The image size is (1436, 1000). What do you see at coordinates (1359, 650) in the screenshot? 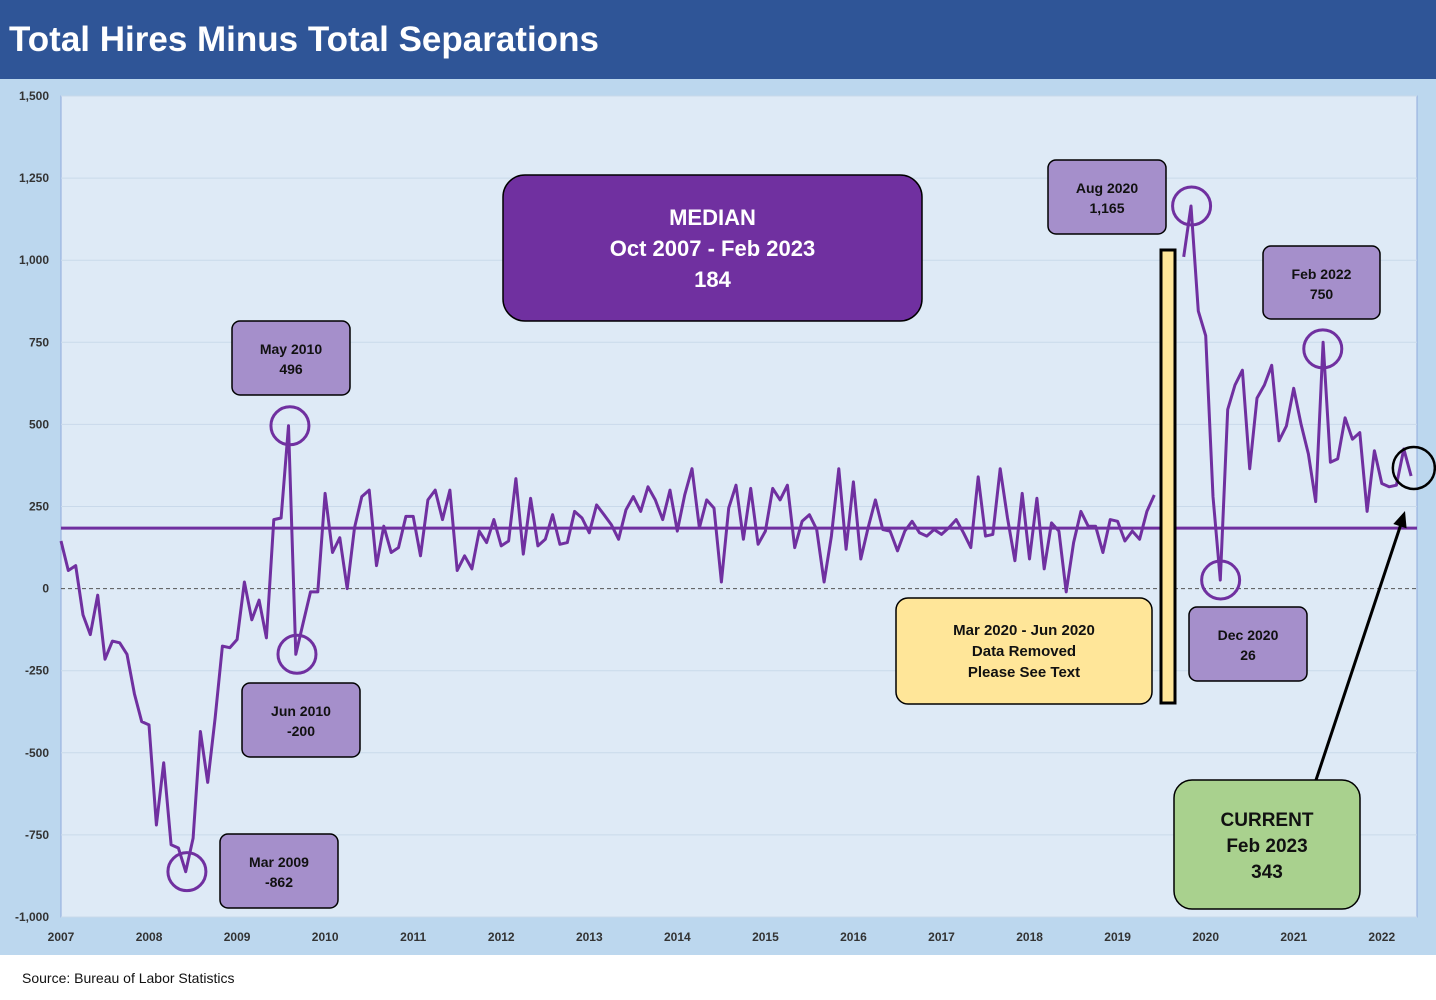
I see `current-arrow` at bounding box center [1359, 650].